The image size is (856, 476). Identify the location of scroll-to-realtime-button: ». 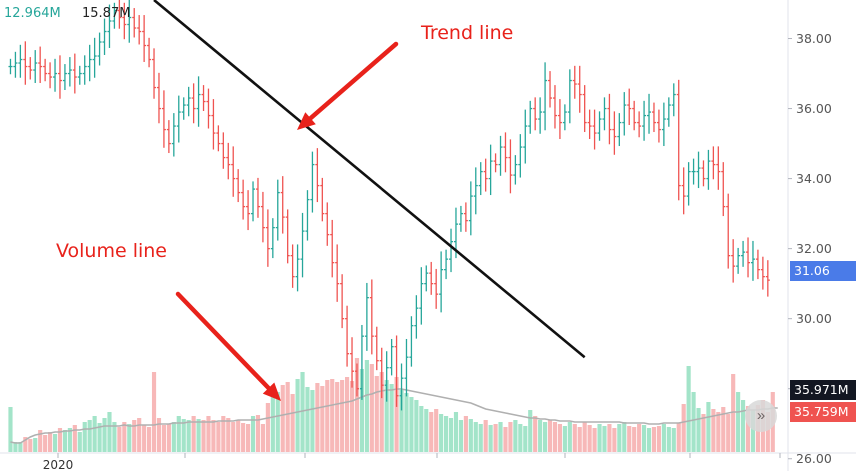
(761, 416).